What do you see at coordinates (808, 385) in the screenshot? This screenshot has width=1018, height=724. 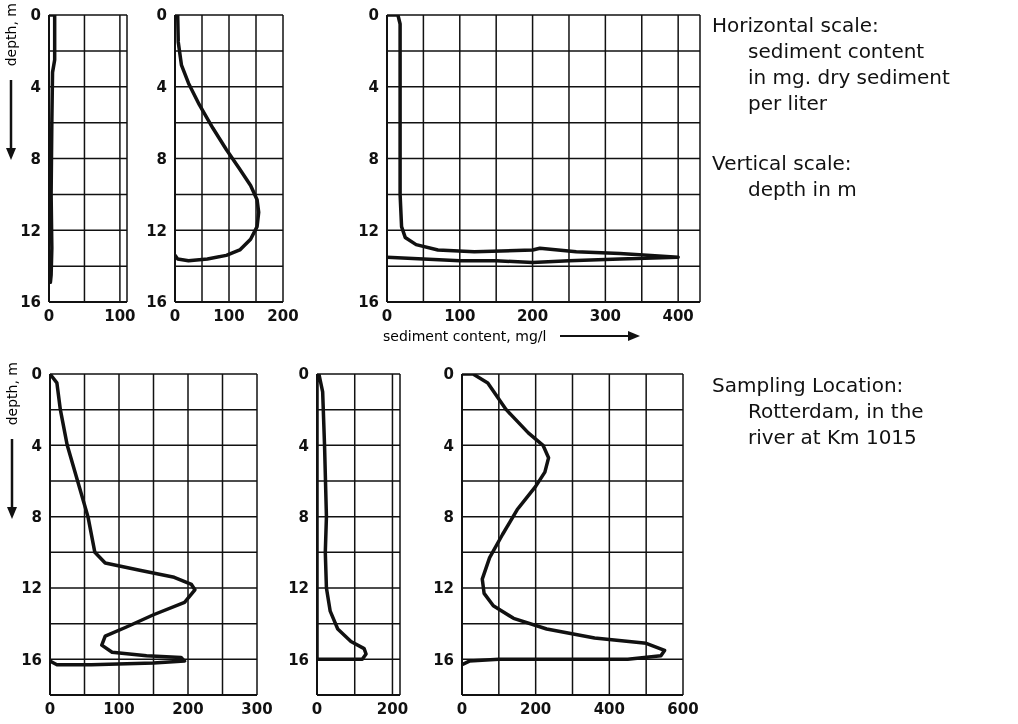 I see `text: Sampling Location:` at bounding box center [808, 385].